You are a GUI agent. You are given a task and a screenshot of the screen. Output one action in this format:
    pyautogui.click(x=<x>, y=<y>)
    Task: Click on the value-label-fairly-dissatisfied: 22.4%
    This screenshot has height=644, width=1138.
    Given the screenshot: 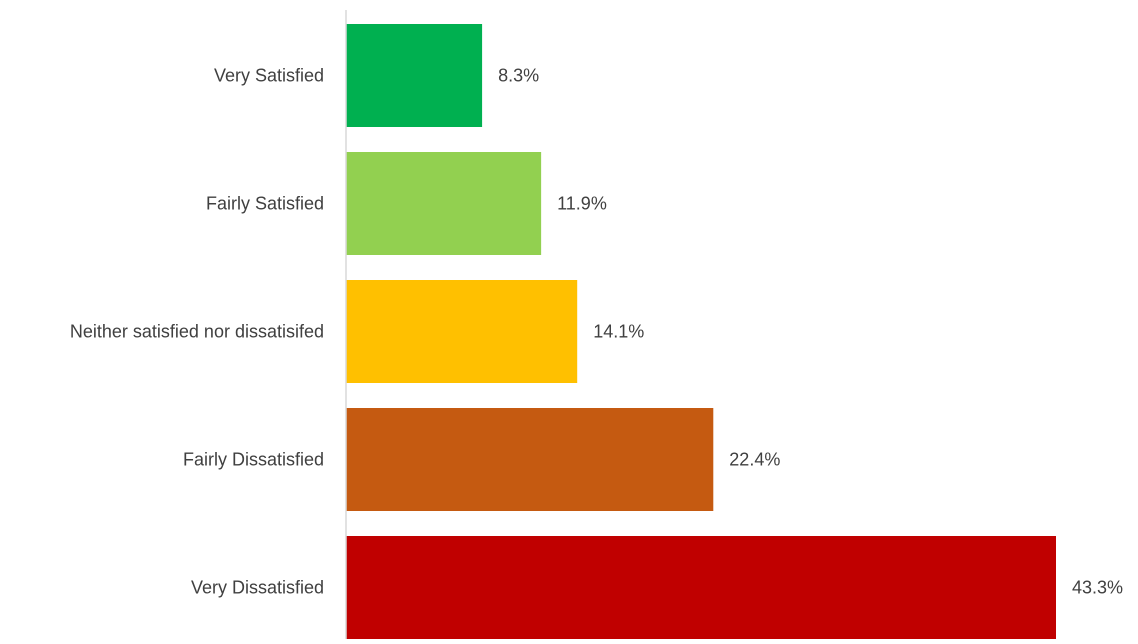 What is the action you would take?
    pyautogui.click(x=754, y=460)
    